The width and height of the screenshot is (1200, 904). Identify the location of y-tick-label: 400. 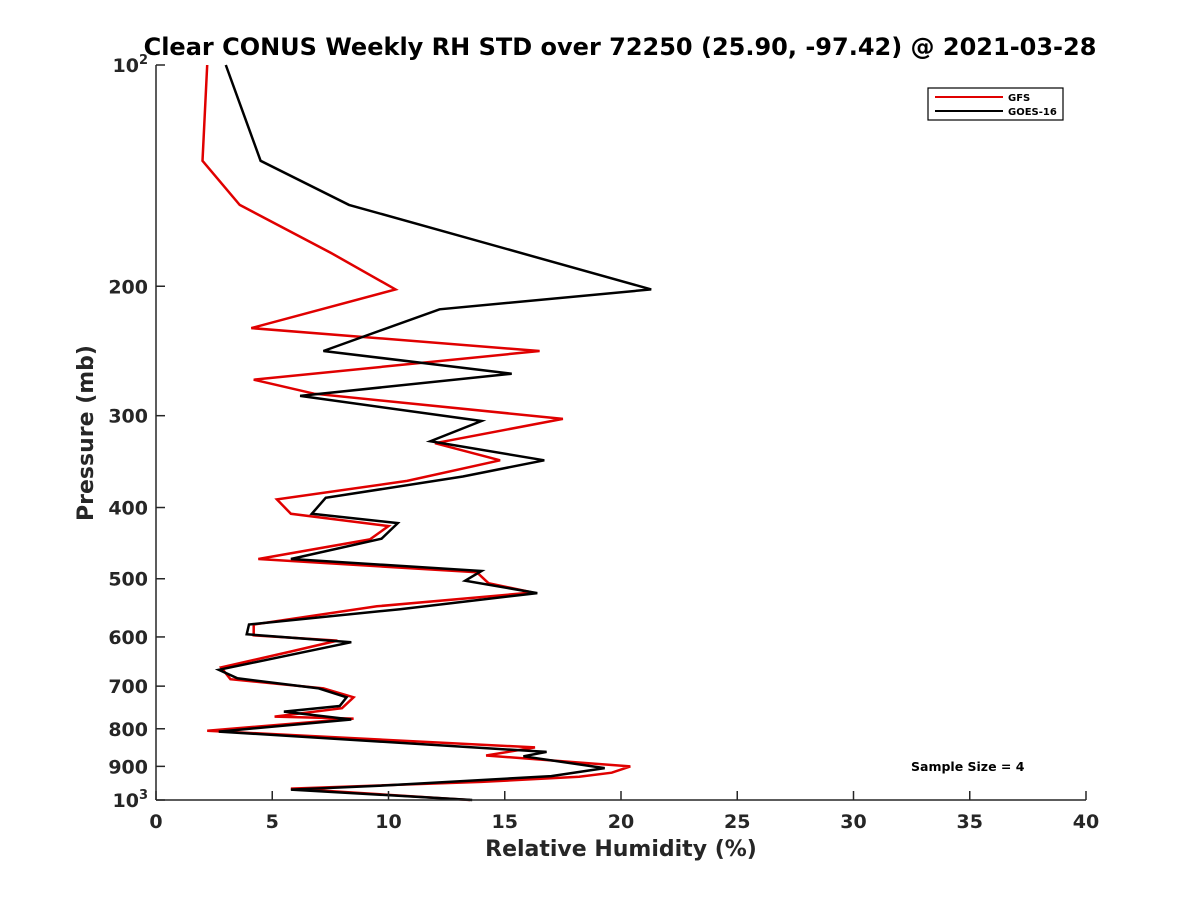
(128, 509).